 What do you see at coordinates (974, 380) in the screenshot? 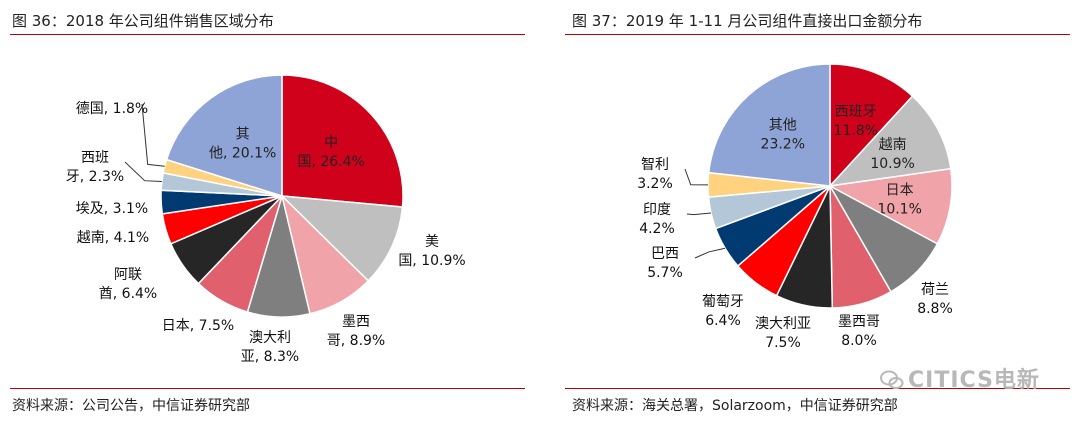
I see `watermark-text: CITICS电新` at bounding box center [974, 380].